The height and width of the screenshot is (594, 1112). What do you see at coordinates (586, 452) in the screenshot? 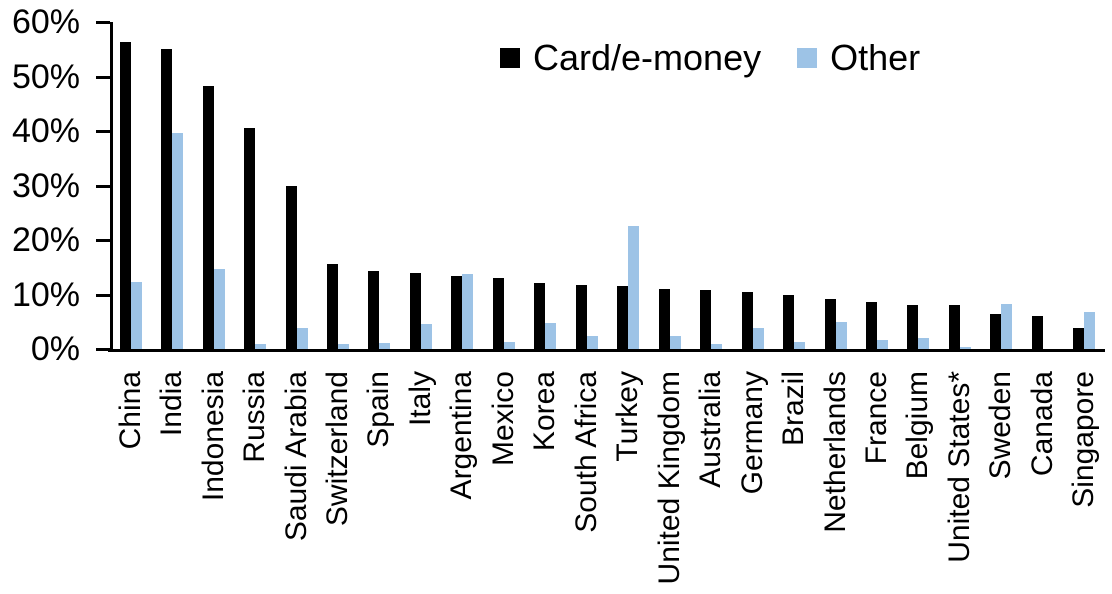
I see `x-axis-label: South Africa` at bounding box center [586, 452].